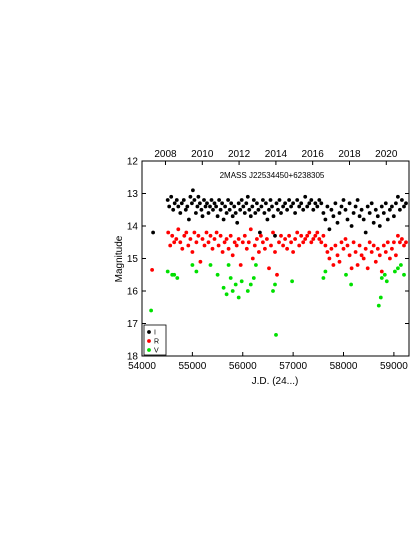 This screenshot has width=412, height=533. Describe the element at coordinates (142, 366) in the screenshot. I see `x-tick-label: 54000` at that location.